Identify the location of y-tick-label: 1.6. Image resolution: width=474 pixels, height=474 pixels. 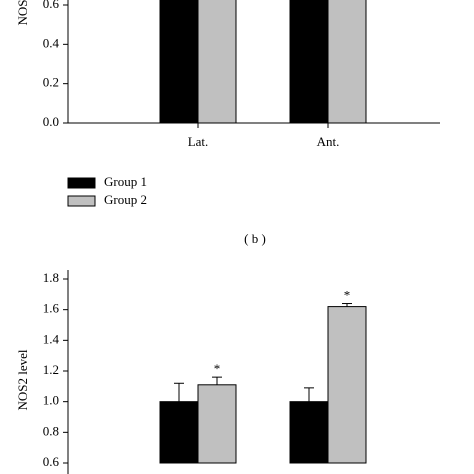
(51, 308).